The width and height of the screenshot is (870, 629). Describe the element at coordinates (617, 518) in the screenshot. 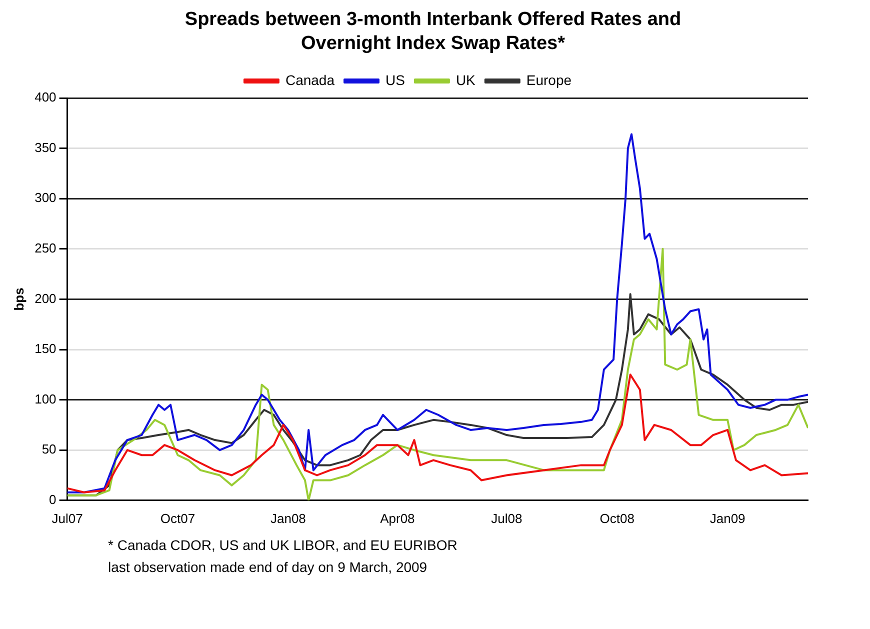

I see `x-tick-label: Oct08` at that location.